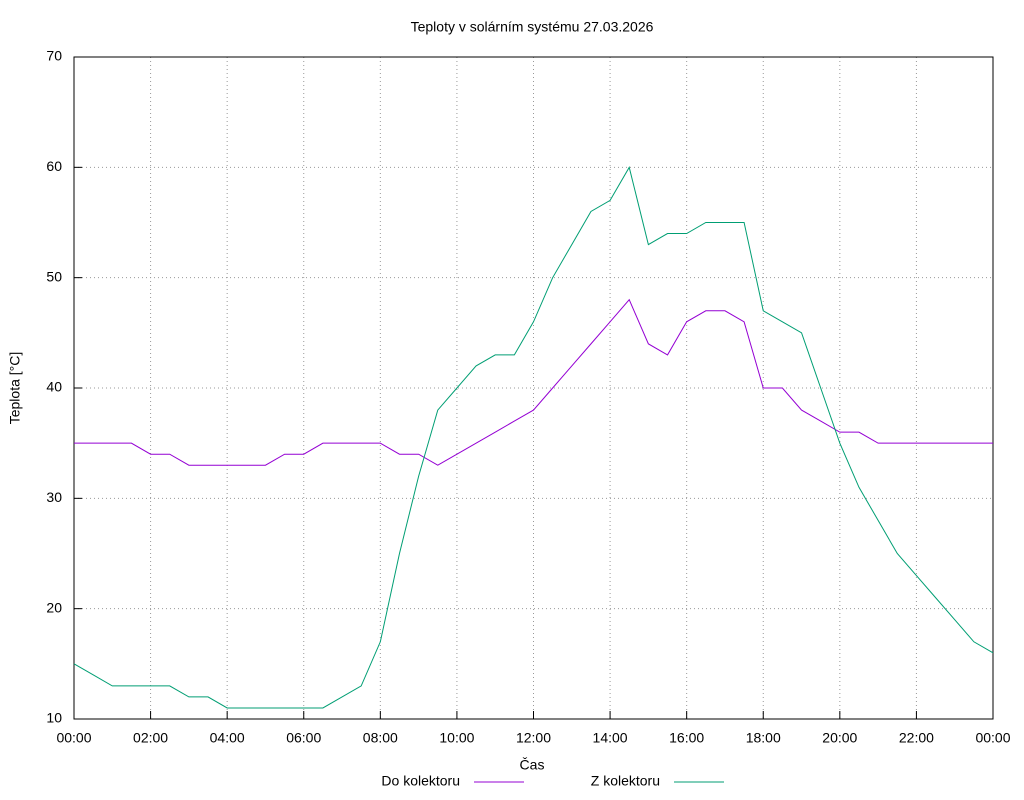 The width and height of the screenshot is (1024, 800). I want to click on y-tick-label: 20, so click(54, 607).